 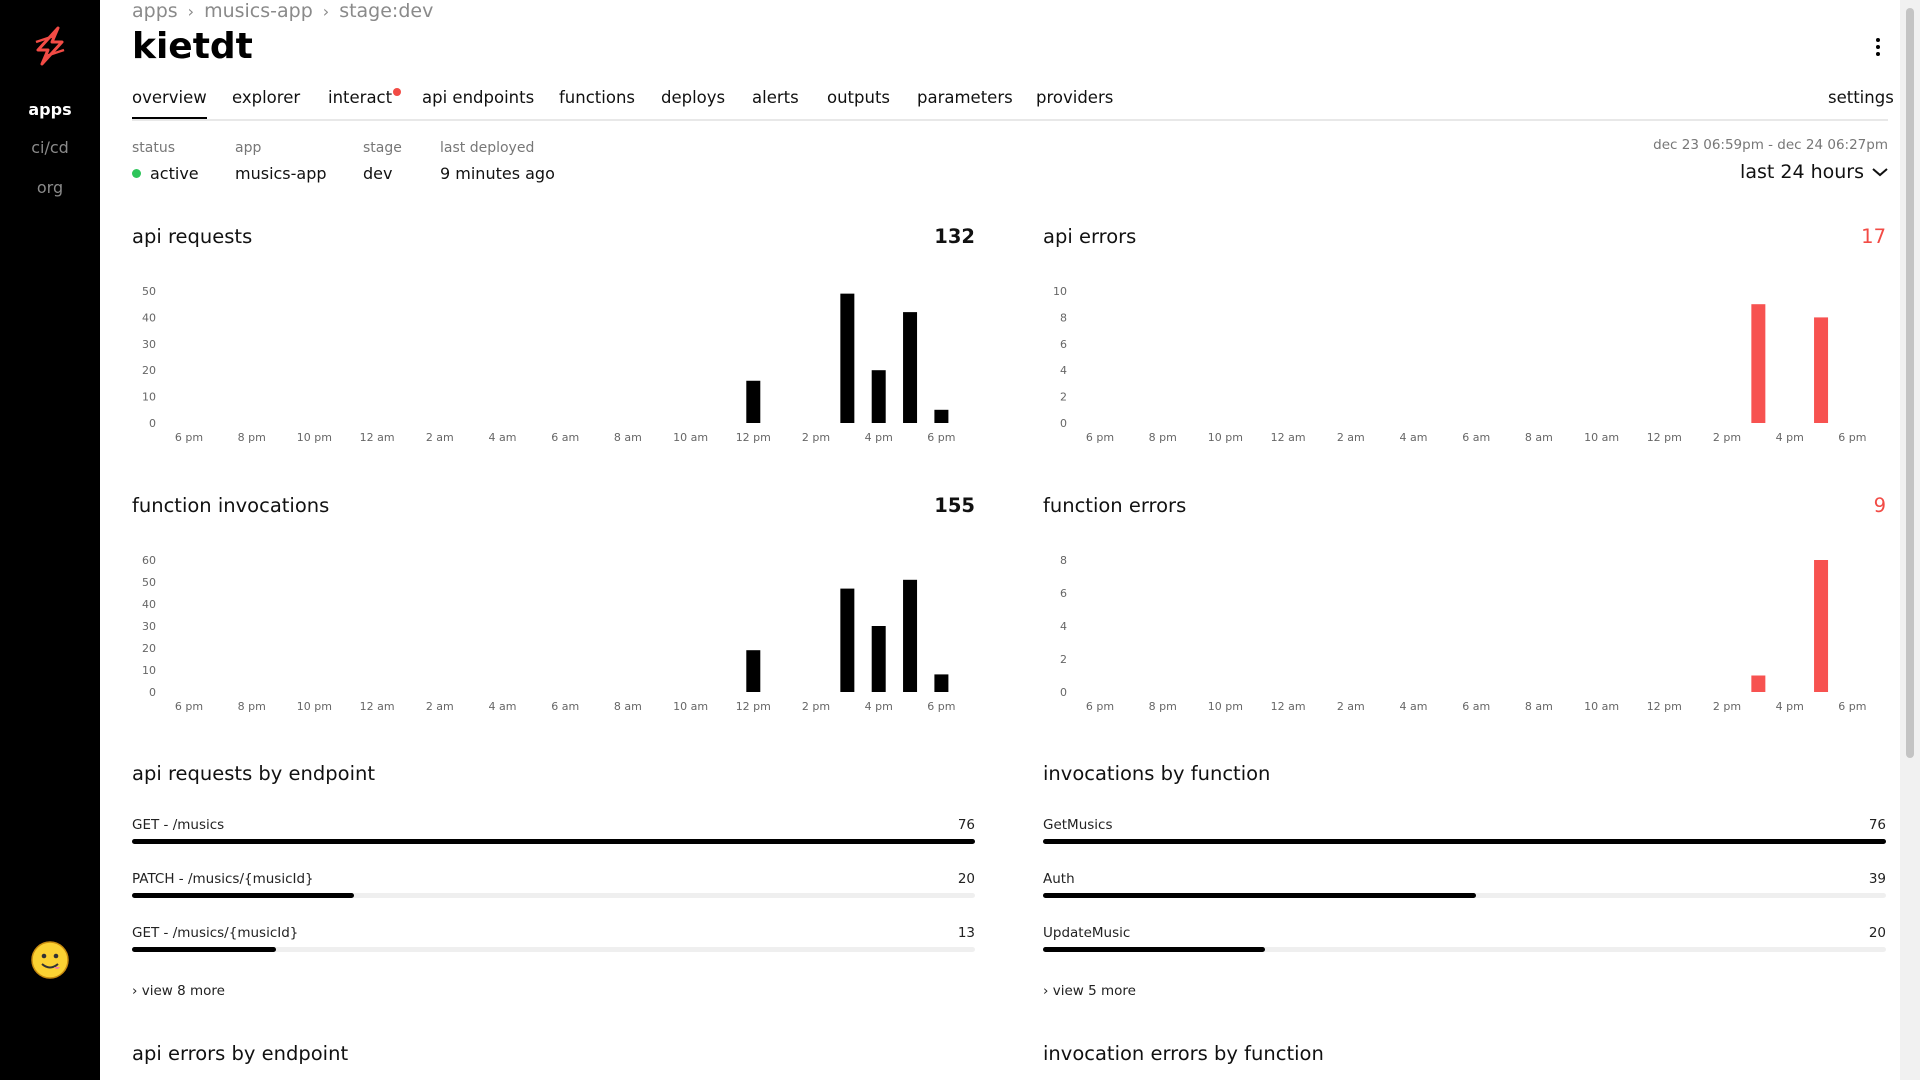 I want to click on list-item: Auth 39, so click(x=1464, y=891).